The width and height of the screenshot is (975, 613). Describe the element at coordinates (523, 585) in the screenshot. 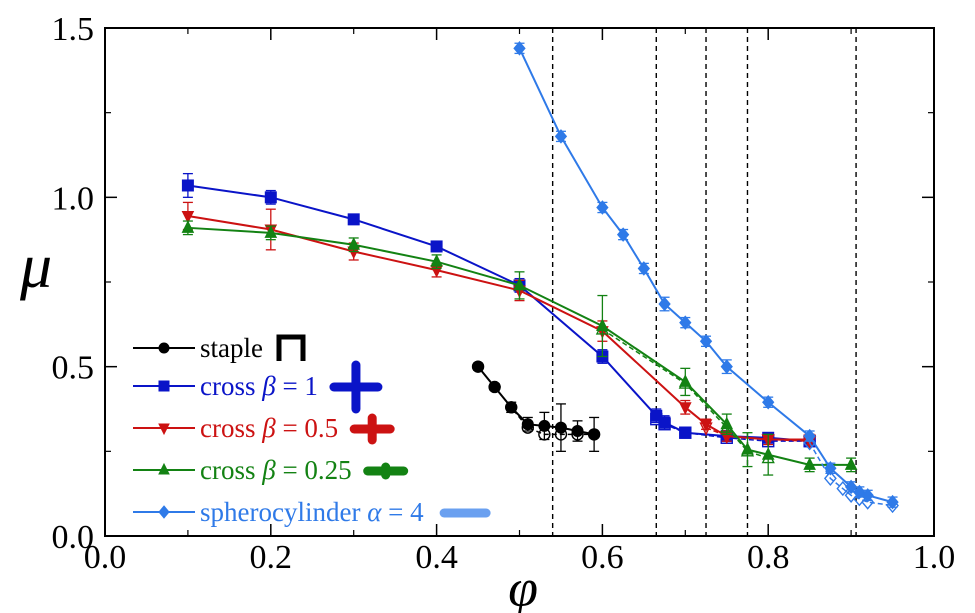

I see `x-axis-label: φ` at that location.